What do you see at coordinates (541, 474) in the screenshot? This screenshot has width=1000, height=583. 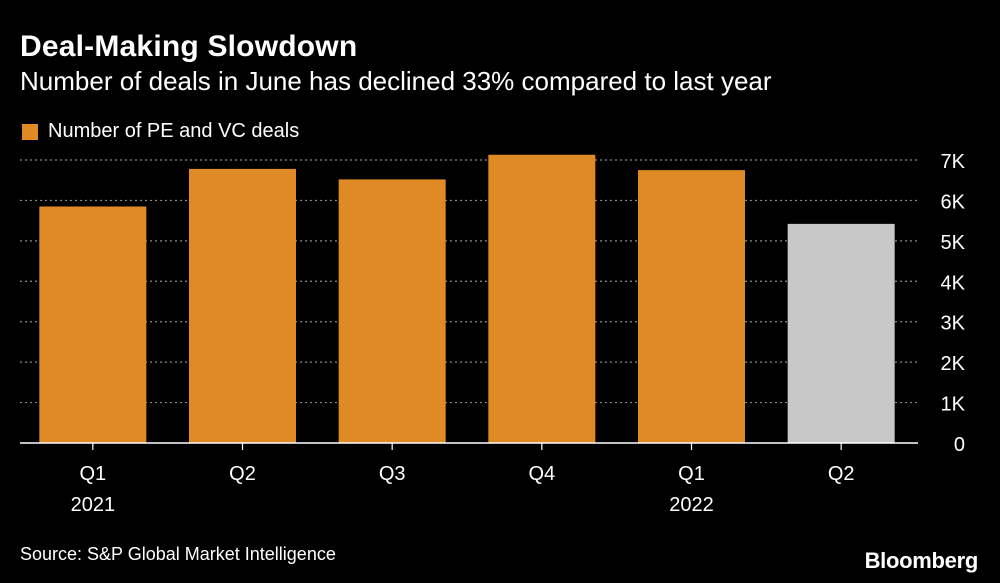 I see `x-tick-label: Q4` at bounding box center [541, 474].